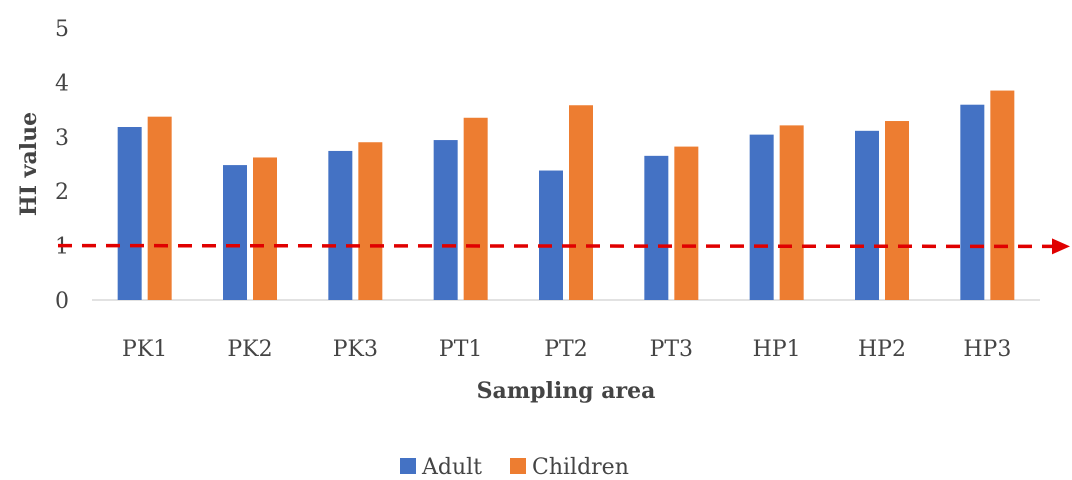 The height and width of the screenshot is (480, 1072). Describe the element at coordinates (791, 212) in the screenshot. I see `bar-children-hp1` at that location.